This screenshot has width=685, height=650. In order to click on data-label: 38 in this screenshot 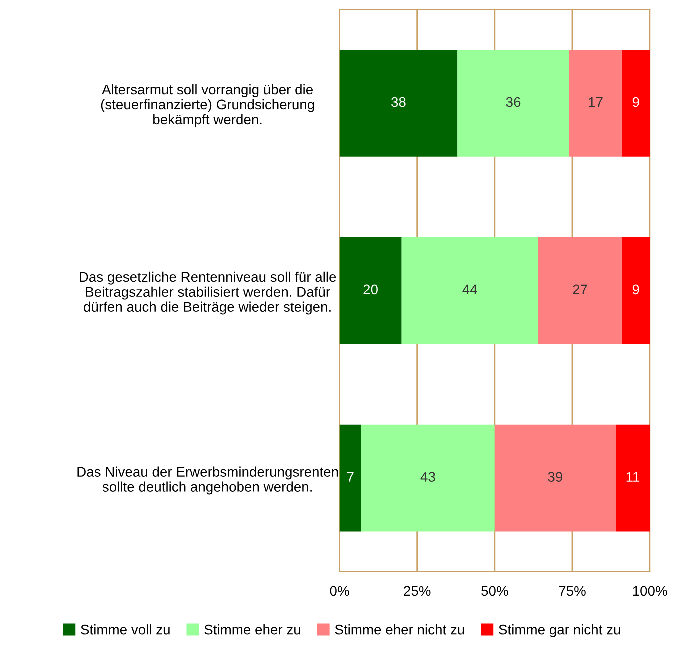, I will do `click(399, 102)`.